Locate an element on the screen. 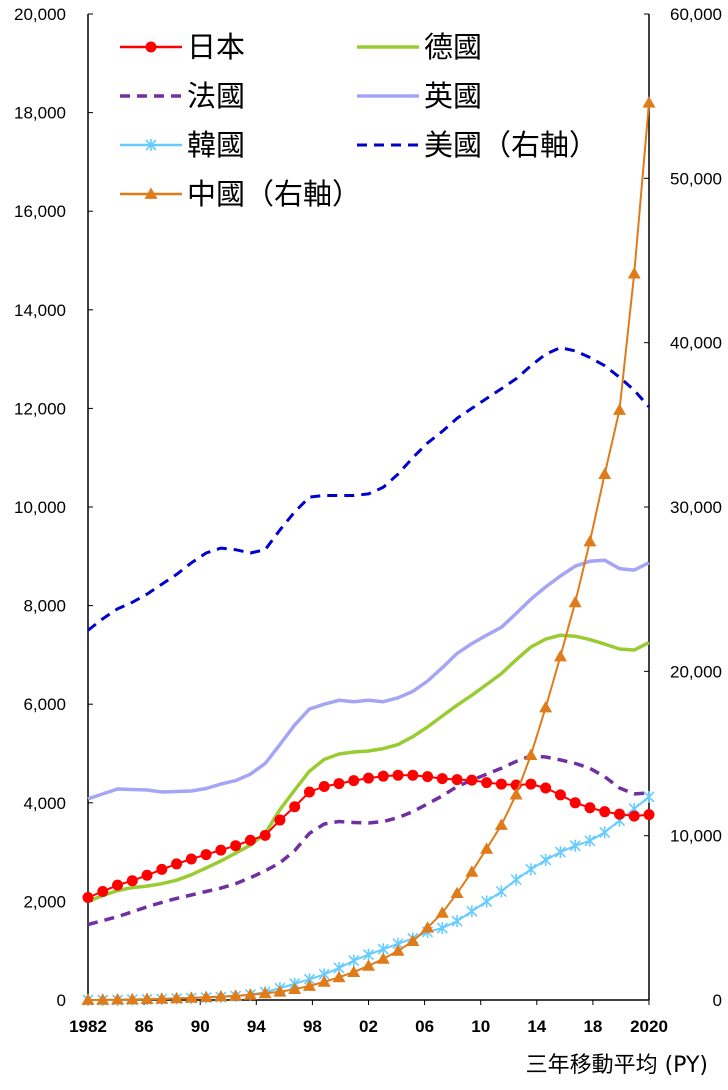 Image resolution: width=728 pixels, height=1090 pixels. series-japan is located at coordinates (368, 836).